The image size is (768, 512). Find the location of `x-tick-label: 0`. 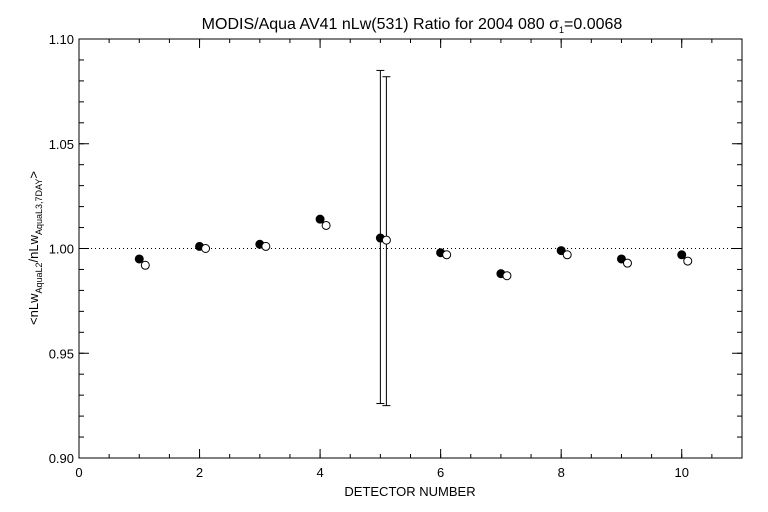

x-tick-label: 0 is located at coordinates (78, 472).